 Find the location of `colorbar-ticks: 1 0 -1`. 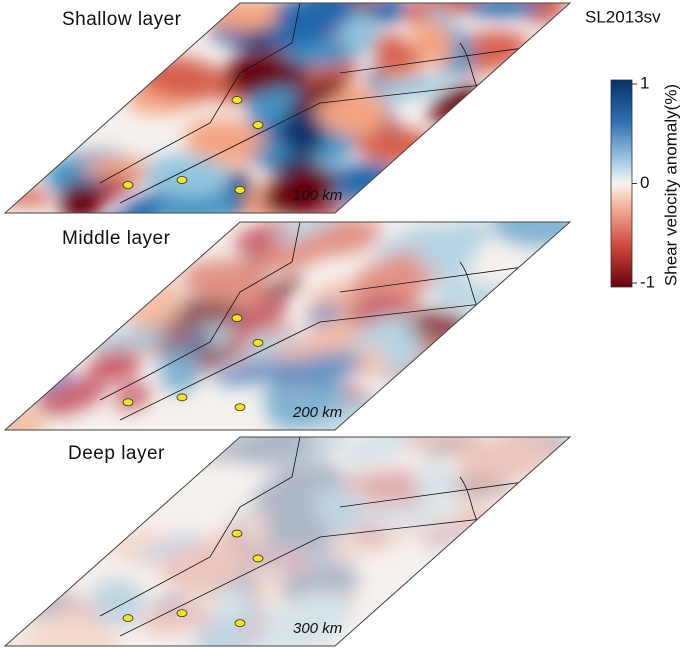

colorbar-ticks: 1 0 -1 is located at coordinates (643, 182).